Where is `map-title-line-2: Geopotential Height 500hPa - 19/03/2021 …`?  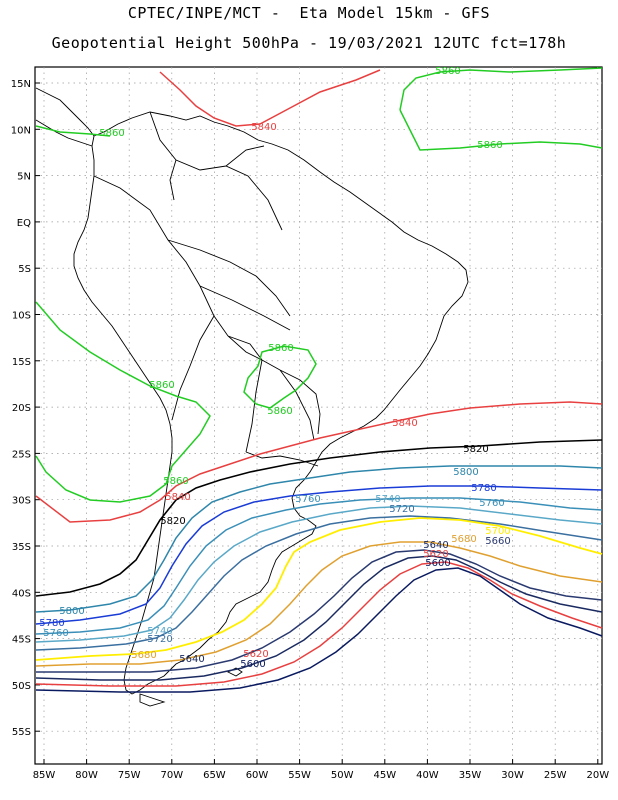 map-title-line-2: Geopotential Height 500hPa - 19/03/2021 … is located at coordinates (309, 43).